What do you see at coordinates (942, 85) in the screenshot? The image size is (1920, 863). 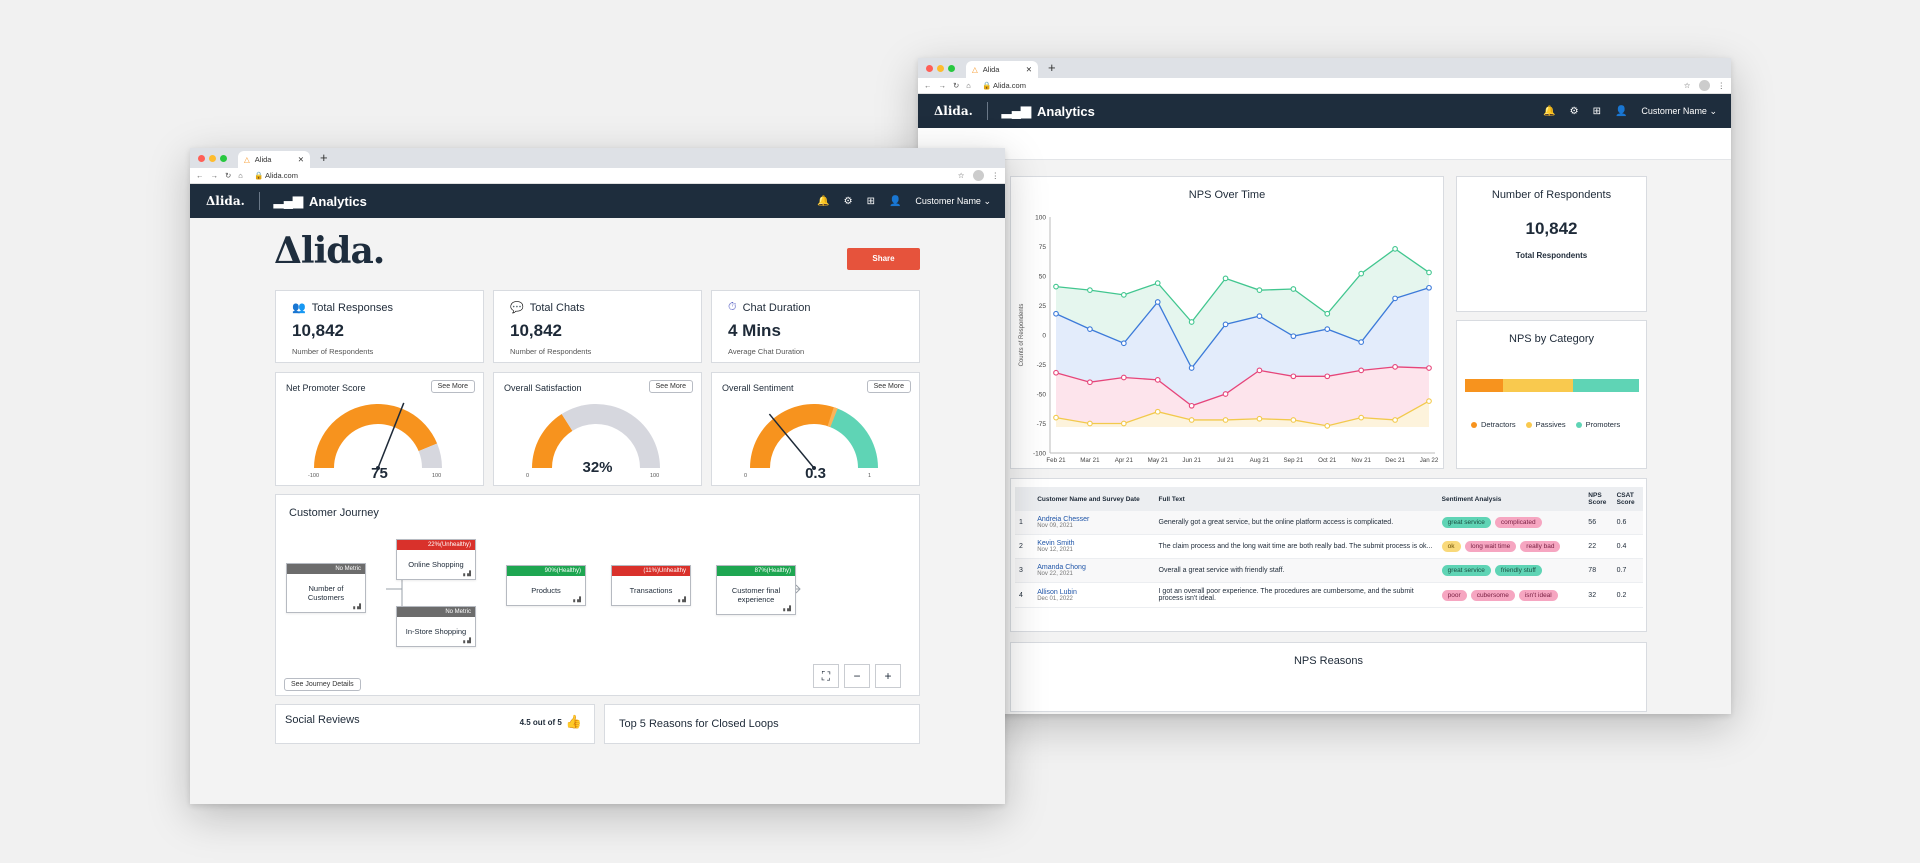 I see `forward-icon: →` at bounding box center [942, 85].